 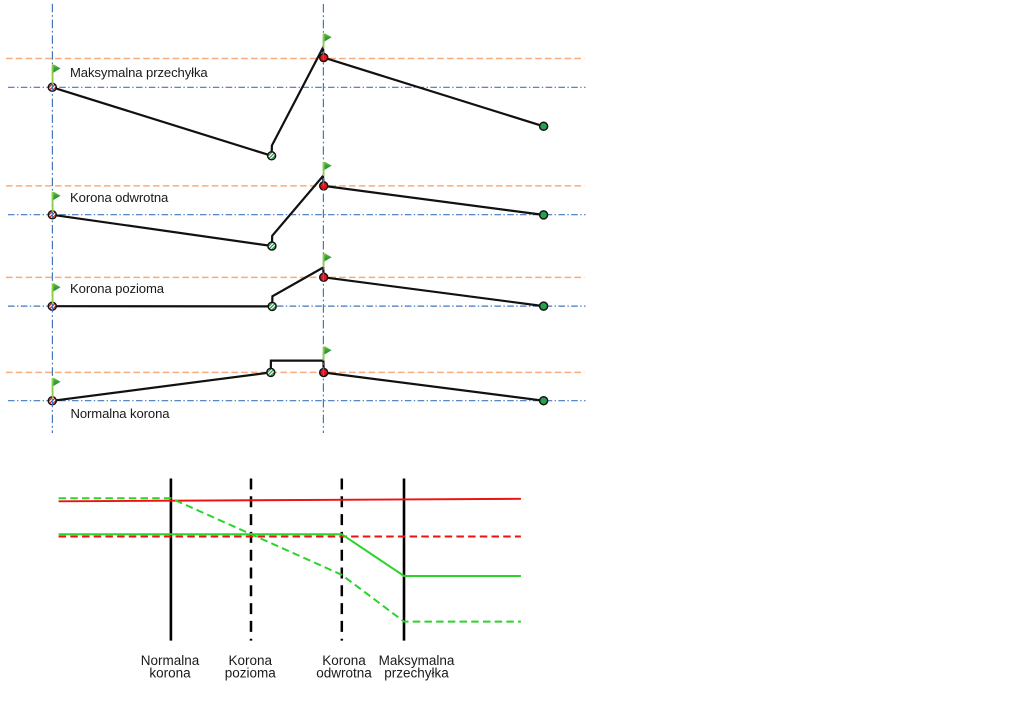 I want to click on svg-text: Maksymalna przechyłka, so click(x=139, y=72).